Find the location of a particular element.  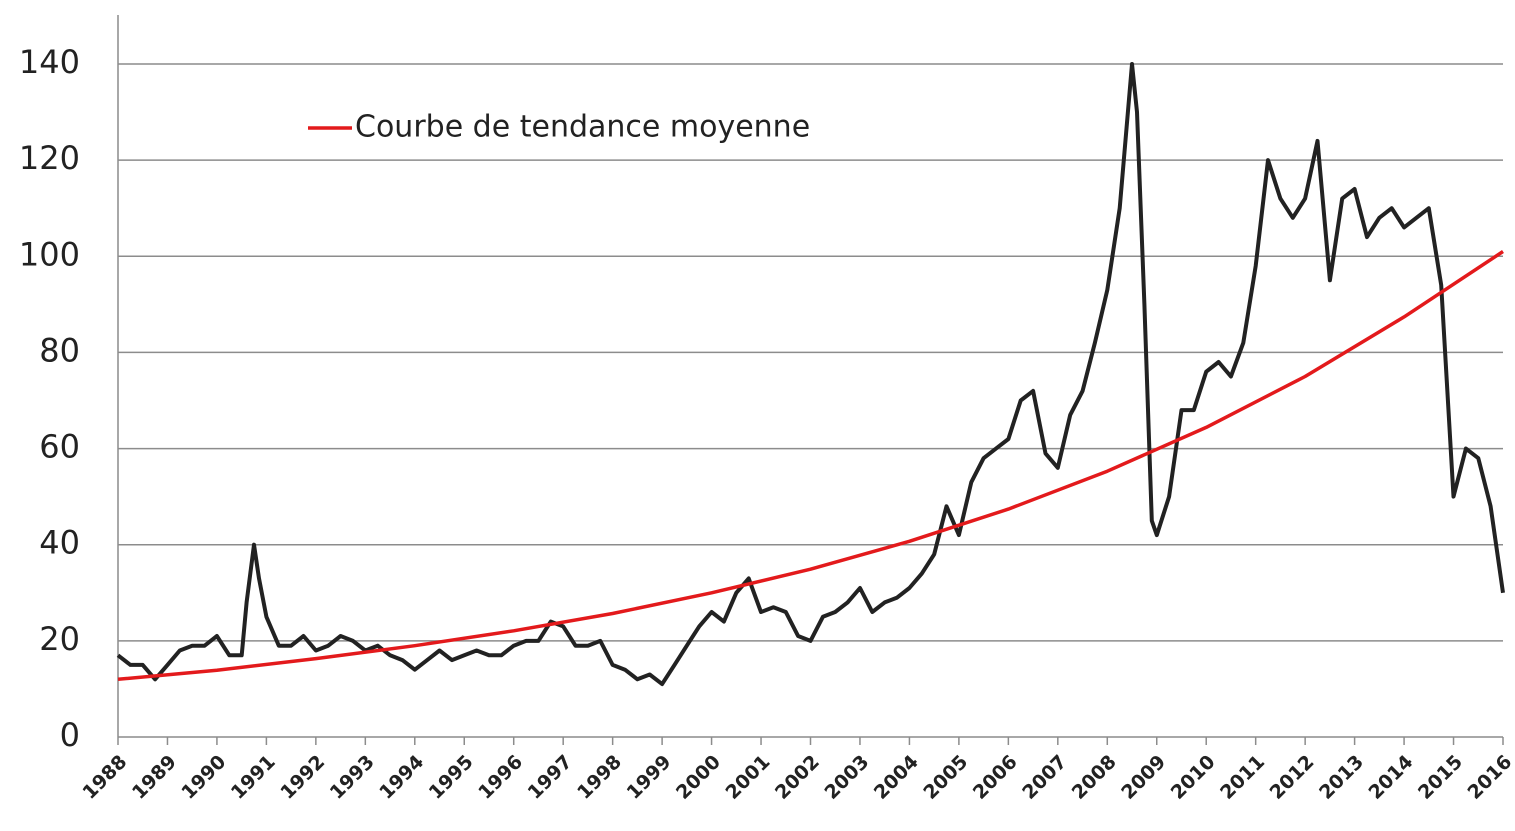

y-tick-label: 80 is located at coordinates (59, 350).